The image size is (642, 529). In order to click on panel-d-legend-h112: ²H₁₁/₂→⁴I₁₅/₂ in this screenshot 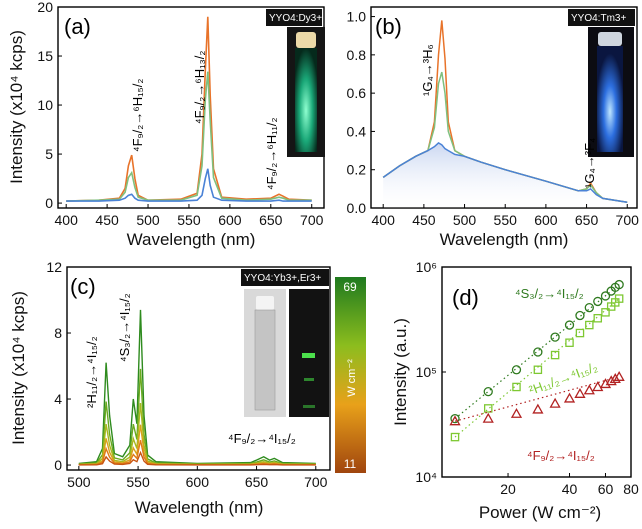, I will do `click(563, 378)`.